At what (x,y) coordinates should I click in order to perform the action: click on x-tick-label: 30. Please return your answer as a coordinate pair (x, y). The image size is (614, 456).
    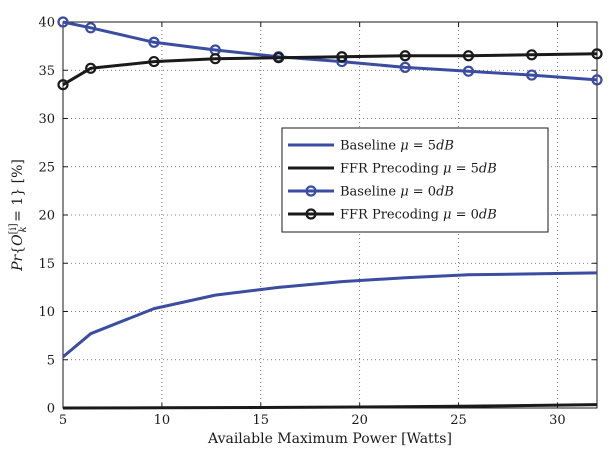
    Looking at the image, I should click on (557, 420).